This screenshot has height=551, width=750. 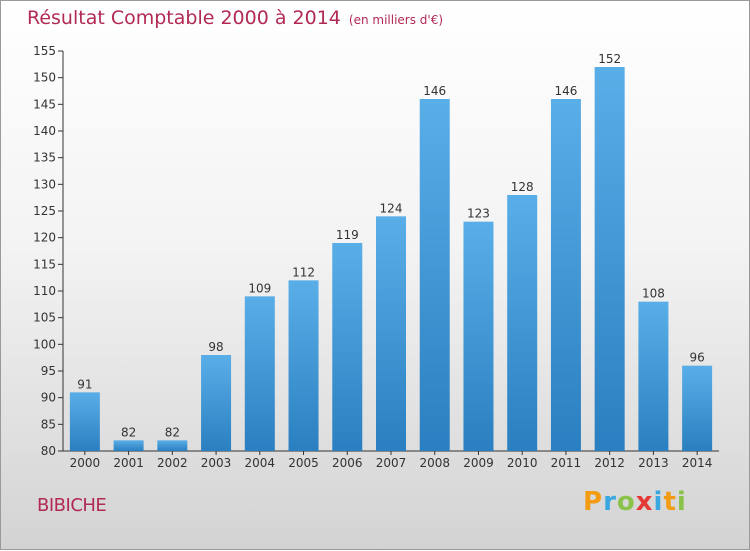 What do you see at coordinates (44, 184) in the screenshot?
I see `y-tick-label: 130` at bounding box center [44, 184].